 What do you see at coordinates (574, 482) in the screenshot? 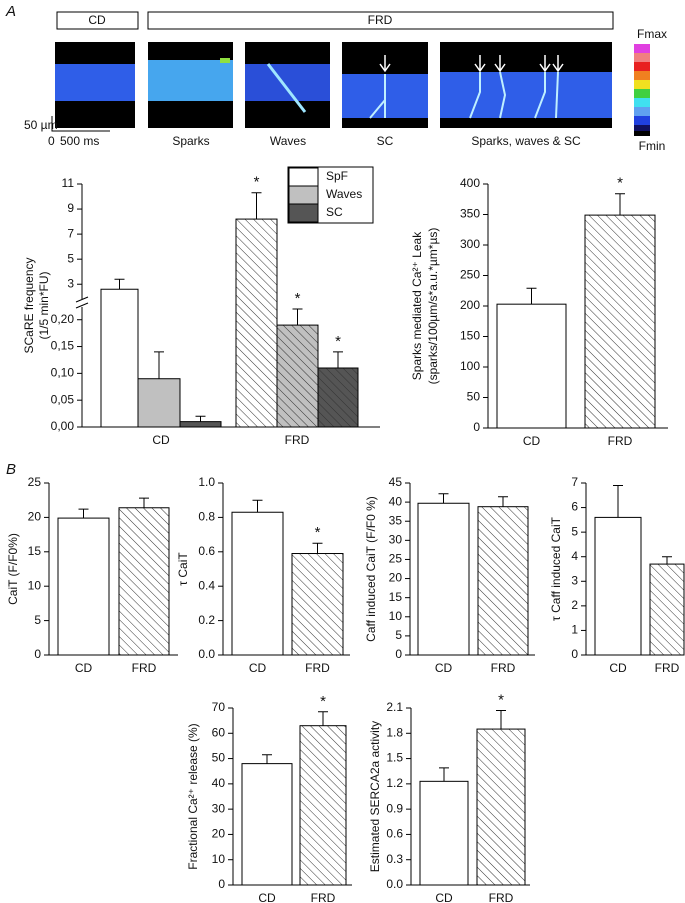
I see `y-tick-label: 7` at bounding box center [574, 482].